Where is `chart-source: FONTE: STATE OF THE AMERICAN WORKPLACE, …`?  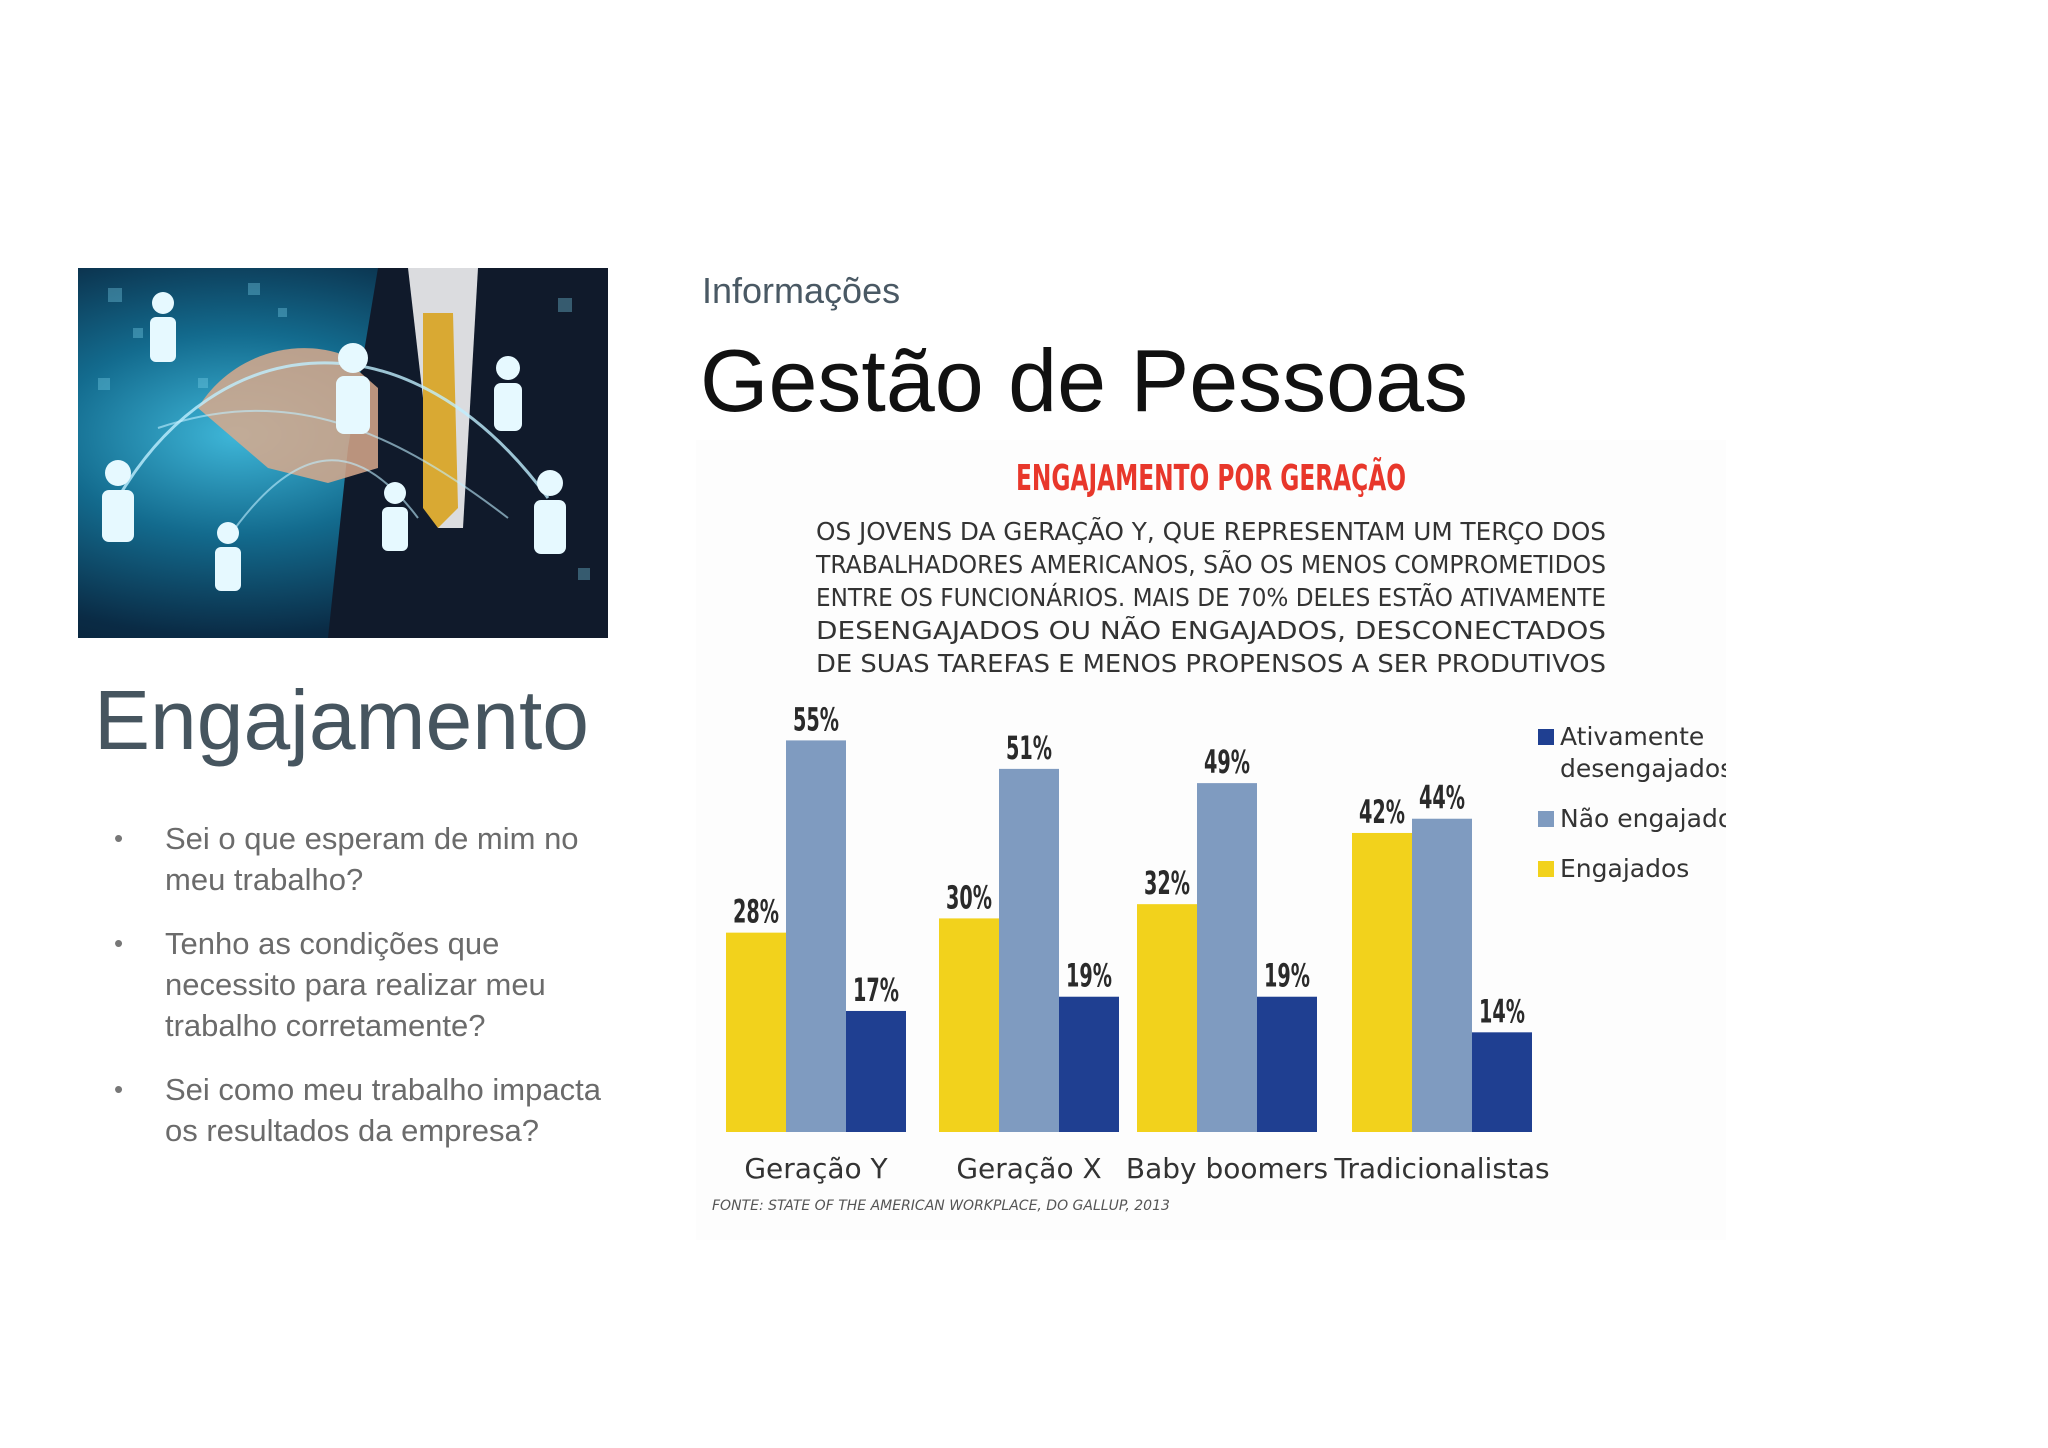 chart-source: FONTE: STATE OF THE AMERICAN WORKPLACE, … is located at coordinates (941, 1206).